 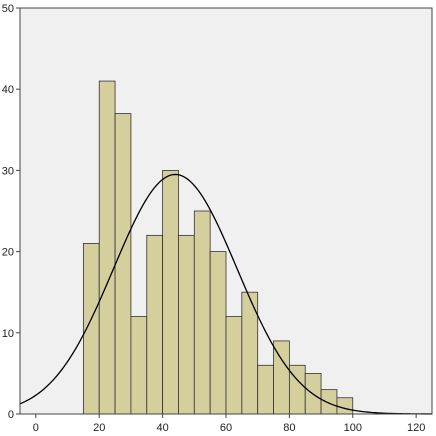 What do you see at coordinates (8, 90) in the screenshot?
I see `y-tick-label: 40` at bounding box center [8, 90].